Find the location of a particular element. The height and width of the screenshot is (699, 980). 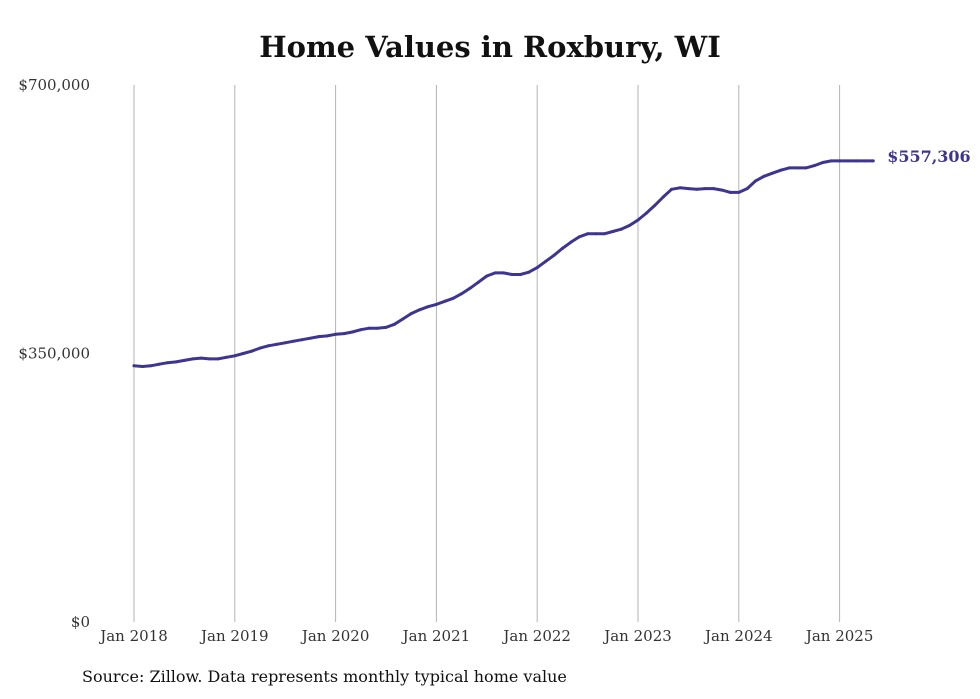

x-tick-label: Jan 2018 is located at coordinates (133, 636).